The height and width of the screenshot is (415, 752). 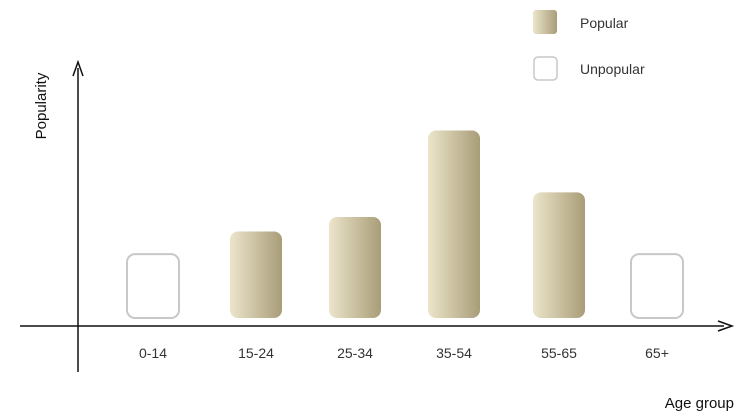 I want to click on x-tick-label-55-65: 55-65, so click(x=559, y=353).